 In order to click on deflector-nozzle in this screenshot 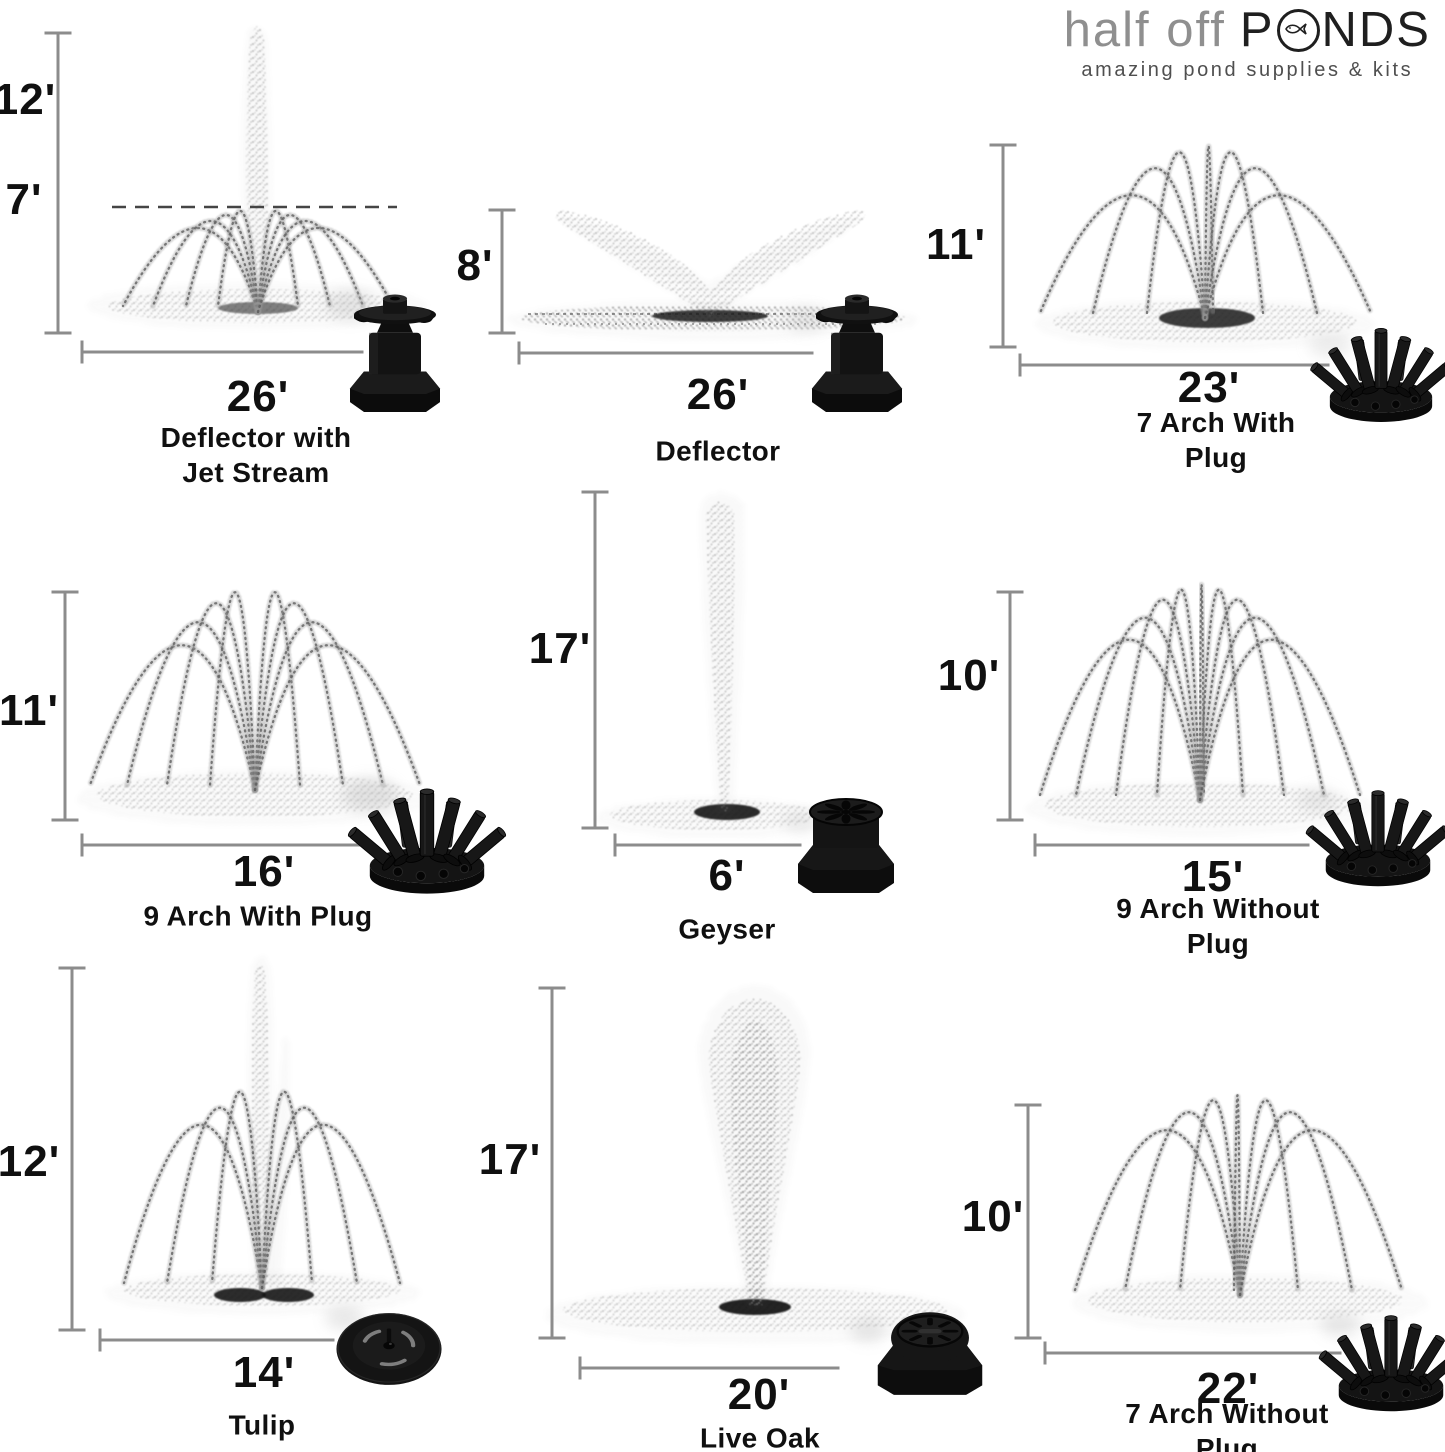, I will do `click(857, 353)`.